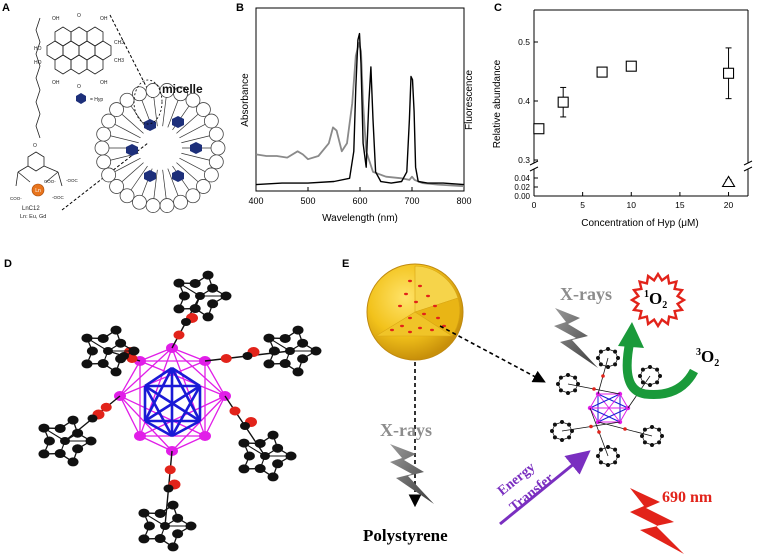  I want to click on chart-c-series, so click(634, 117).